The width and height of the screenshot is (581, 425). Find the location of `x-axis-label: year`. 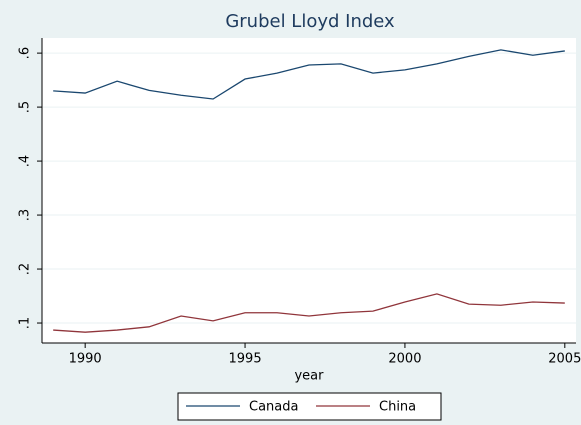

x-axis-label: year is located at coordinates (309, 376).